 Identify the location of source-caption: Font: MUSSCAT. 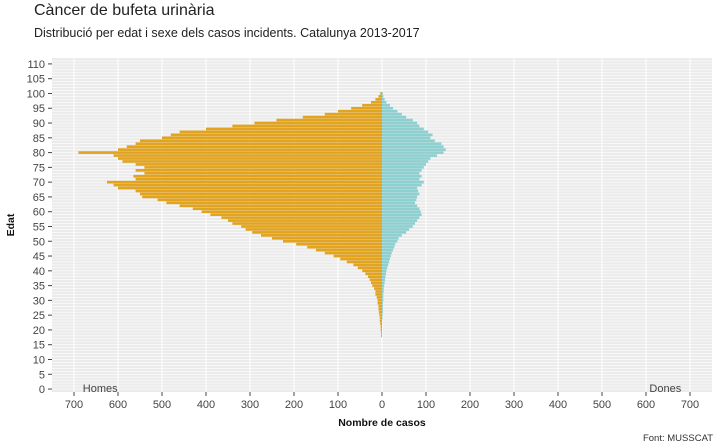
(677, 438).